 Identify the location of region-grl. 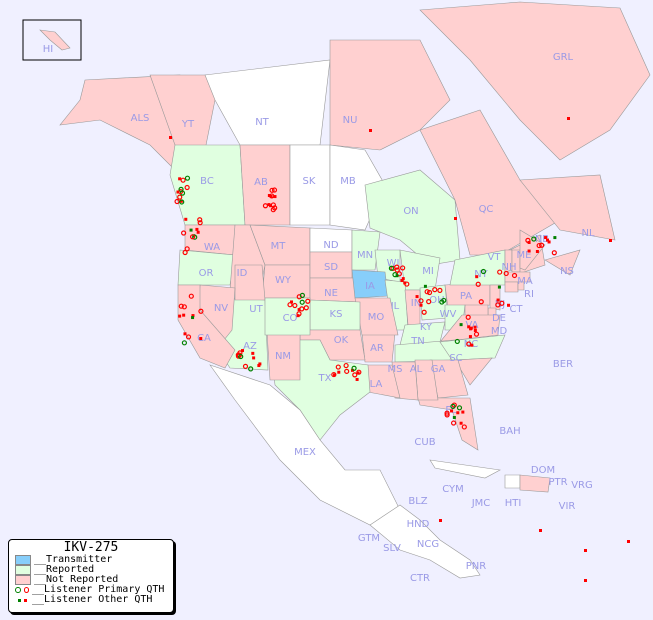
(535, 81).